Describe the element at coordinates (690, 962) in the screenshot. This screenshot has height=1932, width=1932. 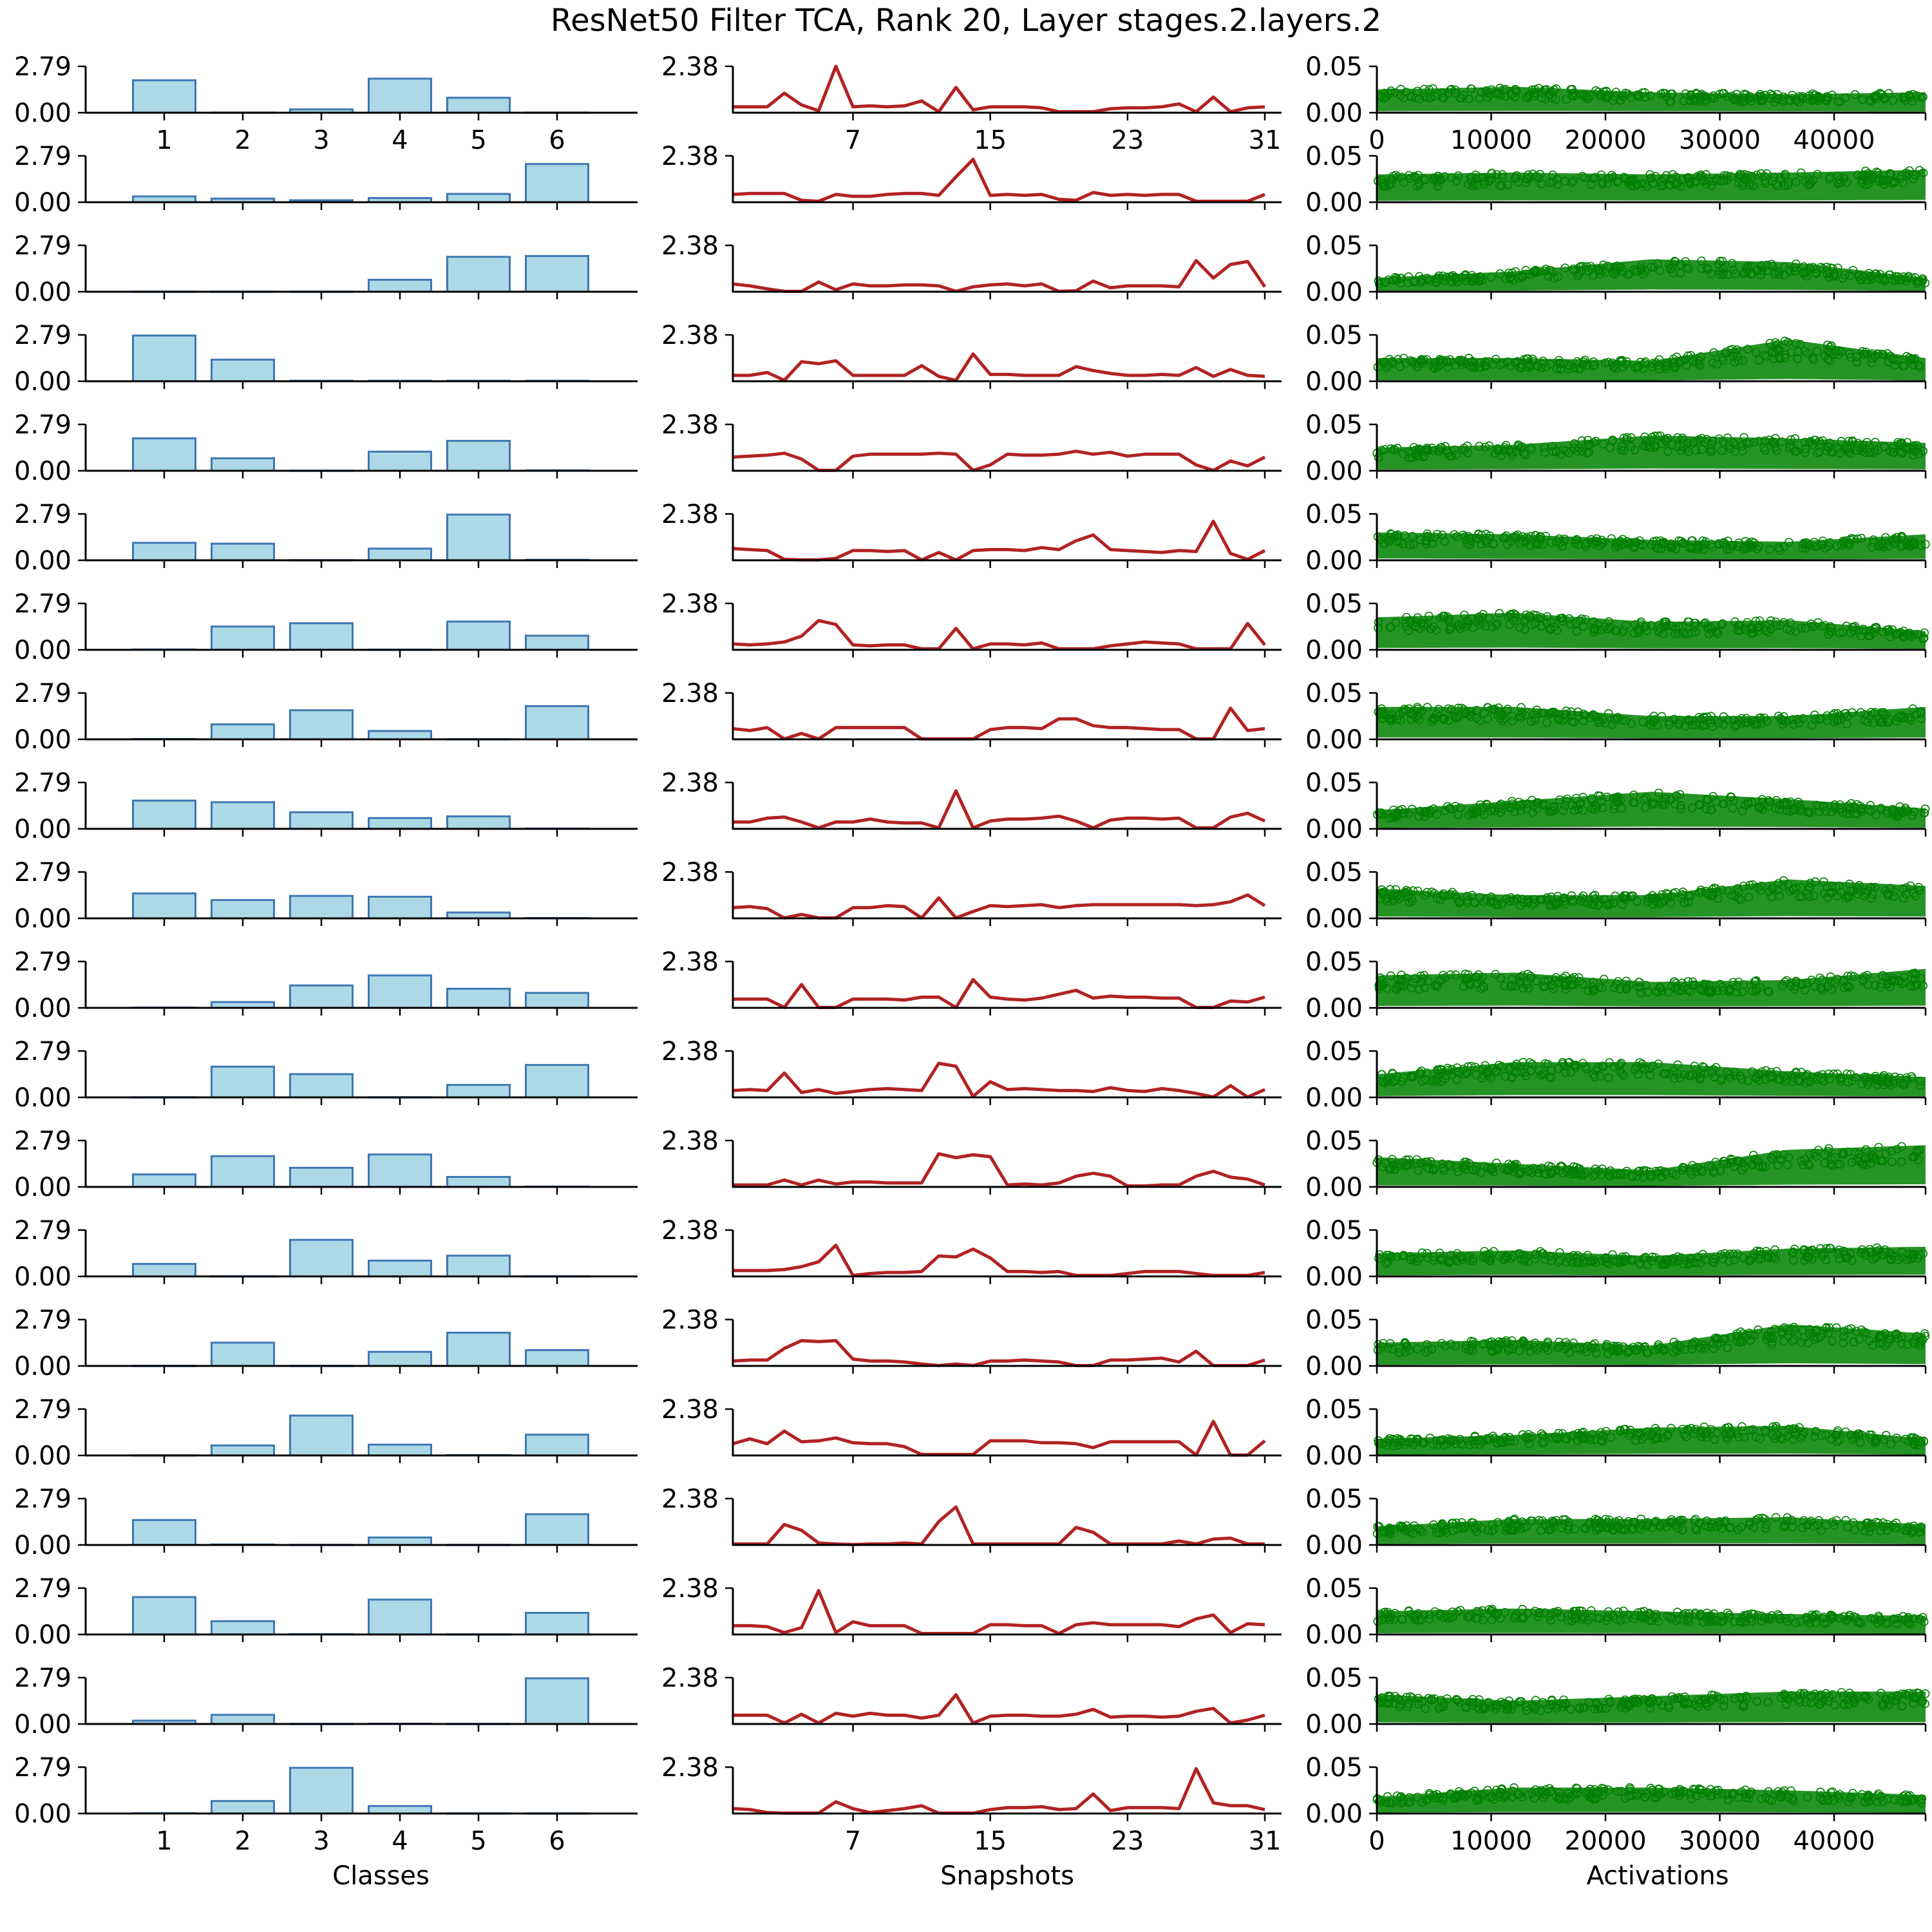
I see `y-tick-label: 2.38` at that location.